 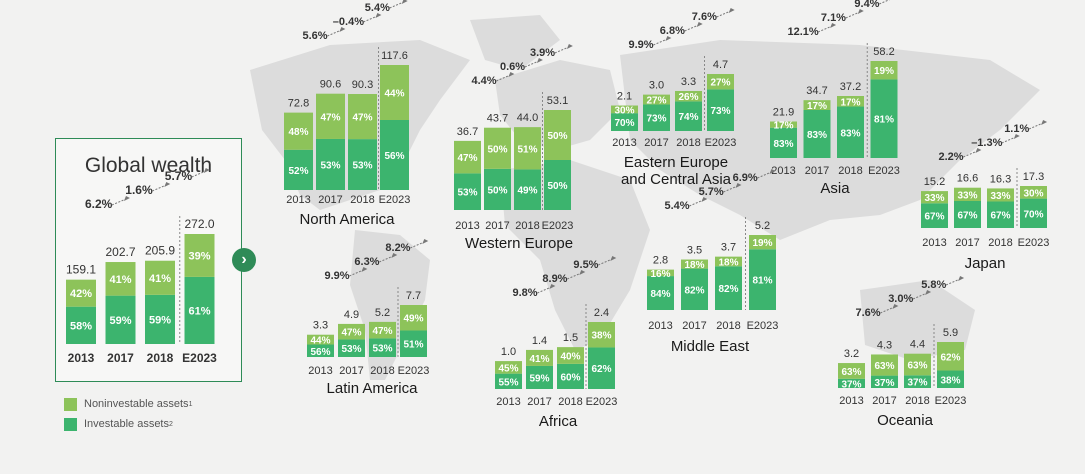 I want to click on year-tick-label: 2018, so click(x=917, y=401).